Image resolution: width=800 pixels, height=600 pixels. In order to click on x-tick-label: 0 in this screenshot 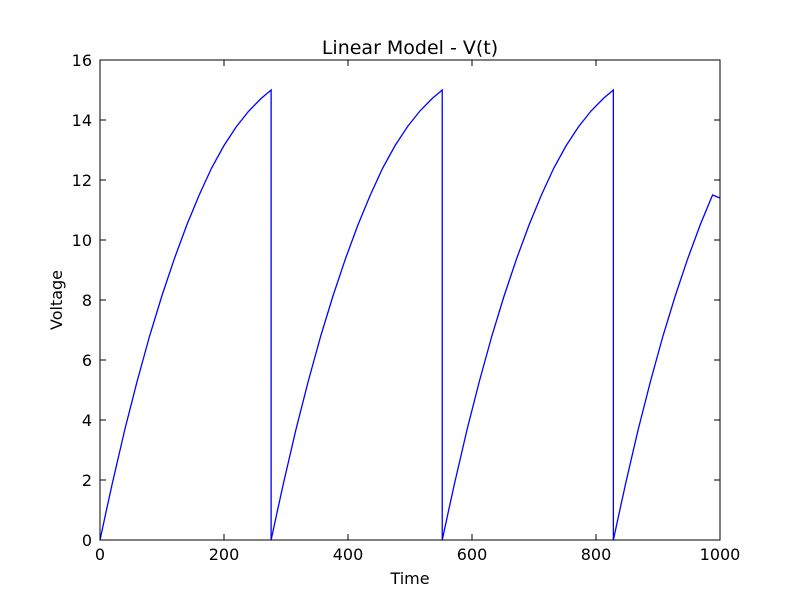, I will do `click(100, 554)`.